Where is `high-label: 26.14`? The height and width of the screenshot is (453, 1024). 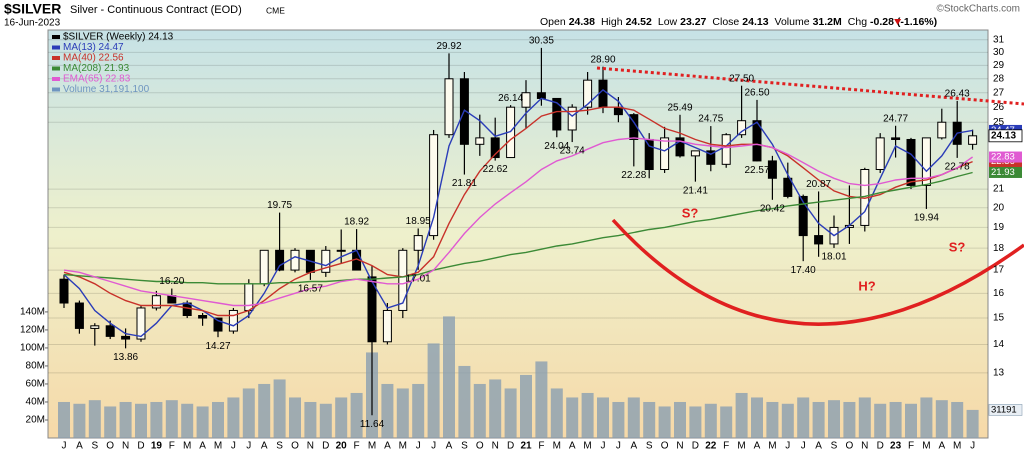 high-label: 26.14 is located at coordinates (510, 98).